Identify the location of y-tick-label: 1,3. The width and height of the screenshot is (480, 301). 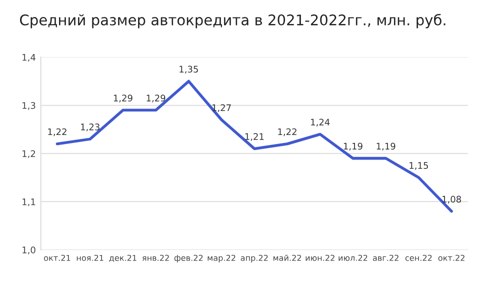
(29, 106).